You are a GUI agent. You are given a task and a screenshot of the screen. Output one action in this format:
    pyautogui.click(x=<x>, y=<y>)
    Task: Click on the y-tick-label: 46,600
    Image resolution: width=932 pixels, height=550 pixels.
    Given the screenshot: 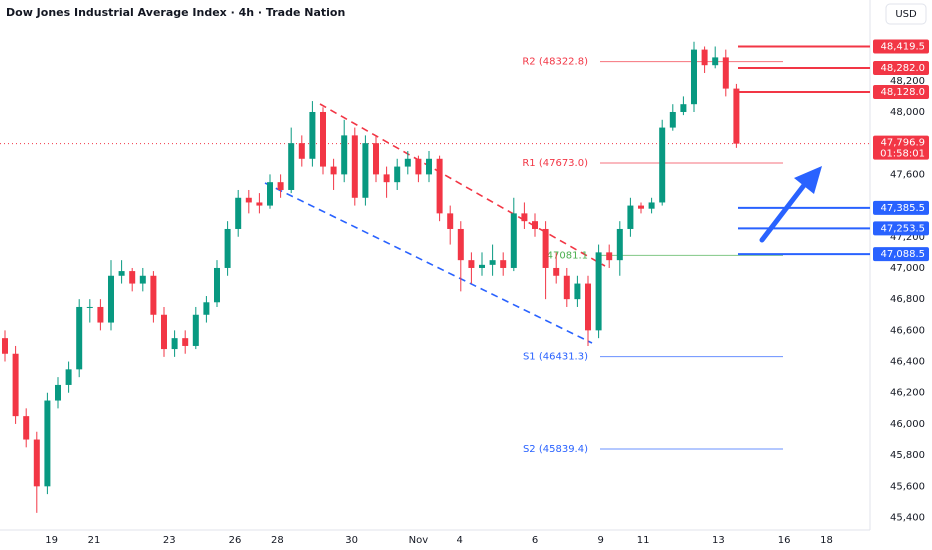 What is the action you would take?
    pyautogui.click(x=907, y=330)
    